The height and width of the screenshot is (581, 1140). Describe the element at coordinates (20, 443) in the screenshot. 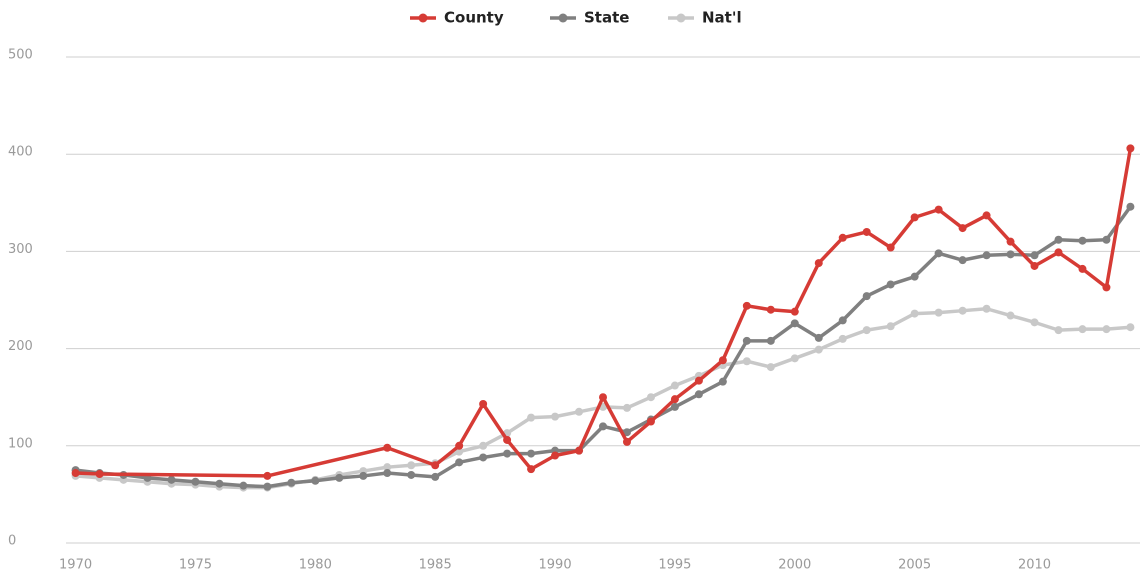

I see `y-tick-label: 100` at that location.